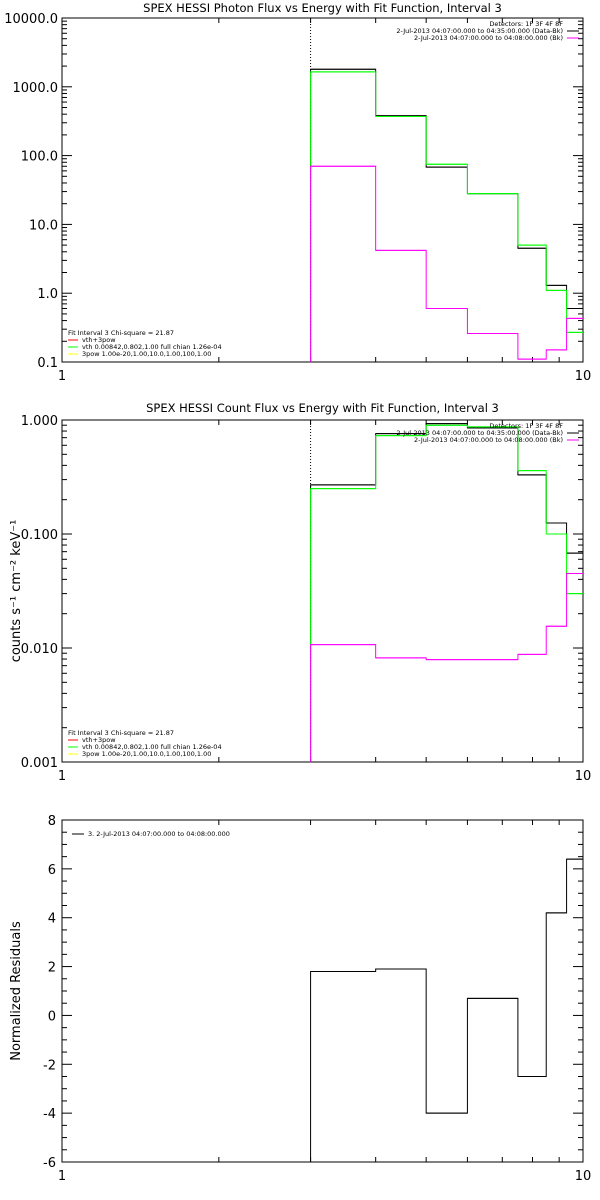  Describe the element at coordinates (43, 225) in the screenshot. I see `y-tick-label: 10.0` at that location.